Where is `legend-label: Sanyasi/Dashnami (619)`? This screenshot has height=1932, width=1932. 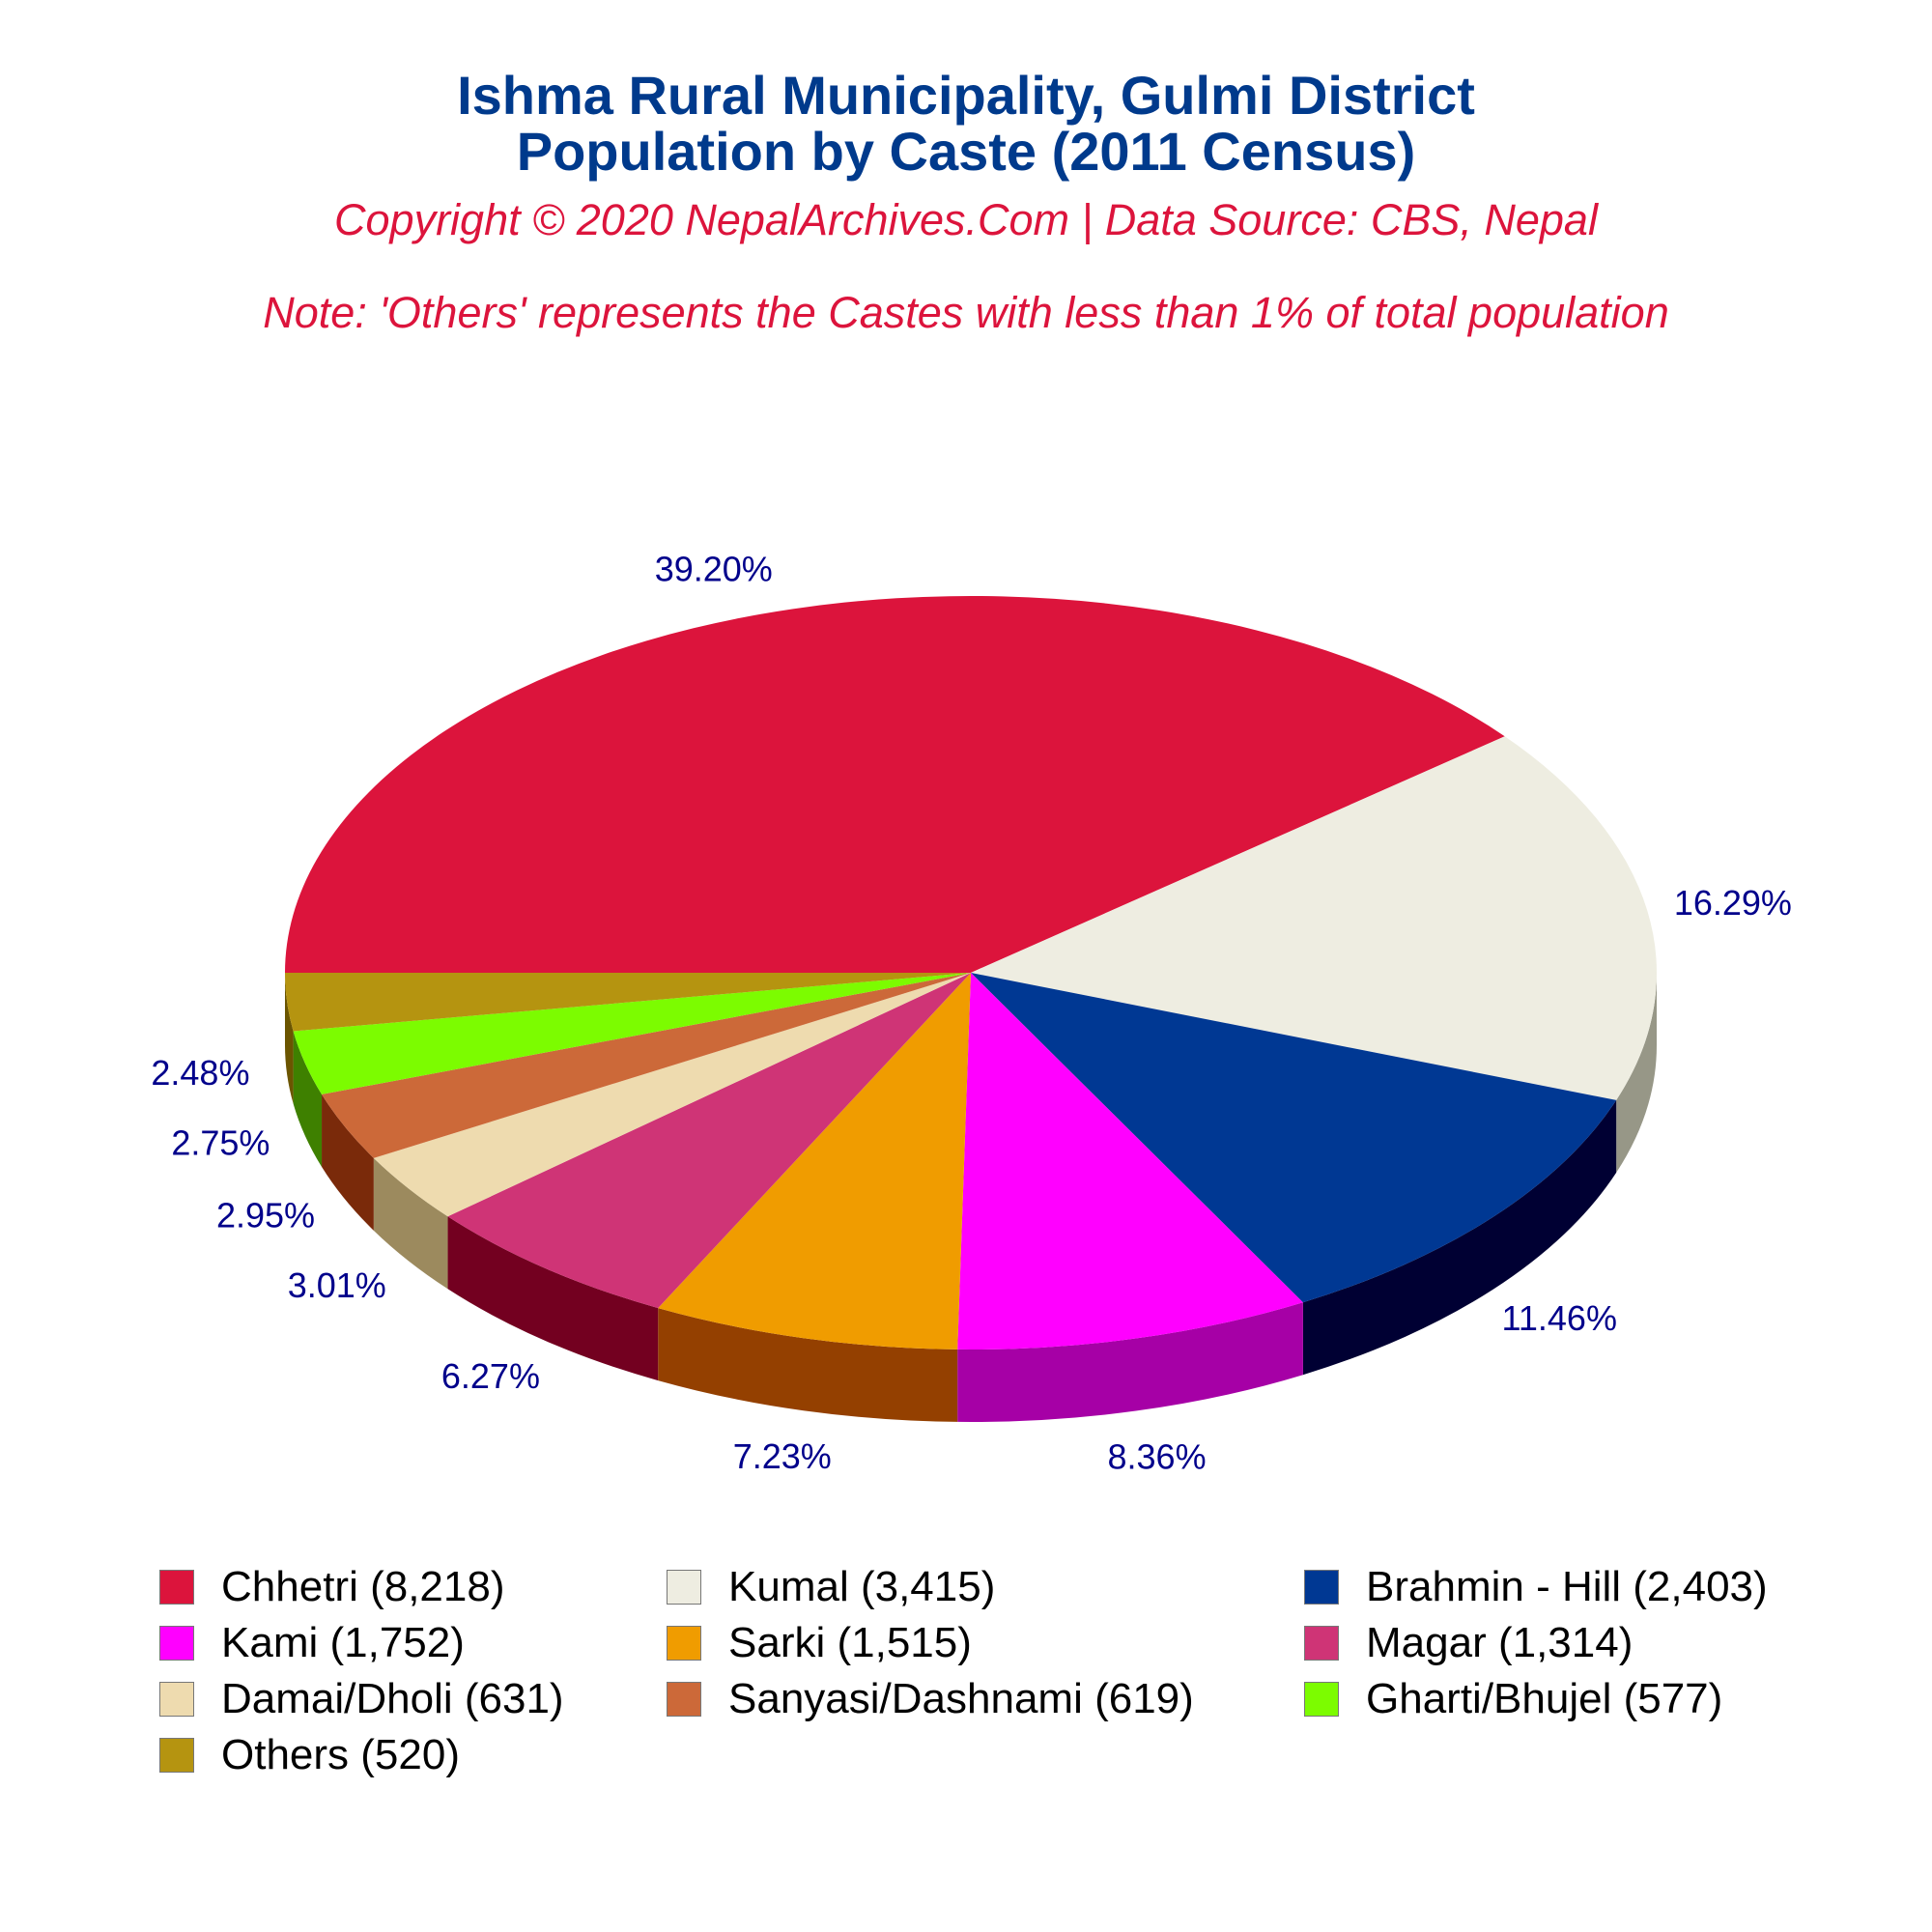
legend-label: Sanyasi/Dashnami (619) is located at coordinates (961, 1698).